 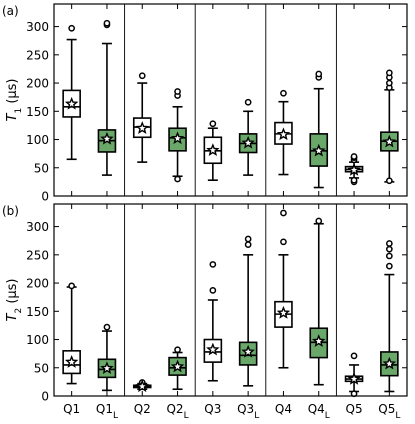 What do you see at coordinates (177, 312) in the screenshot?
I see `box-q2-l: Q2L` at bounding box center [177, 312].